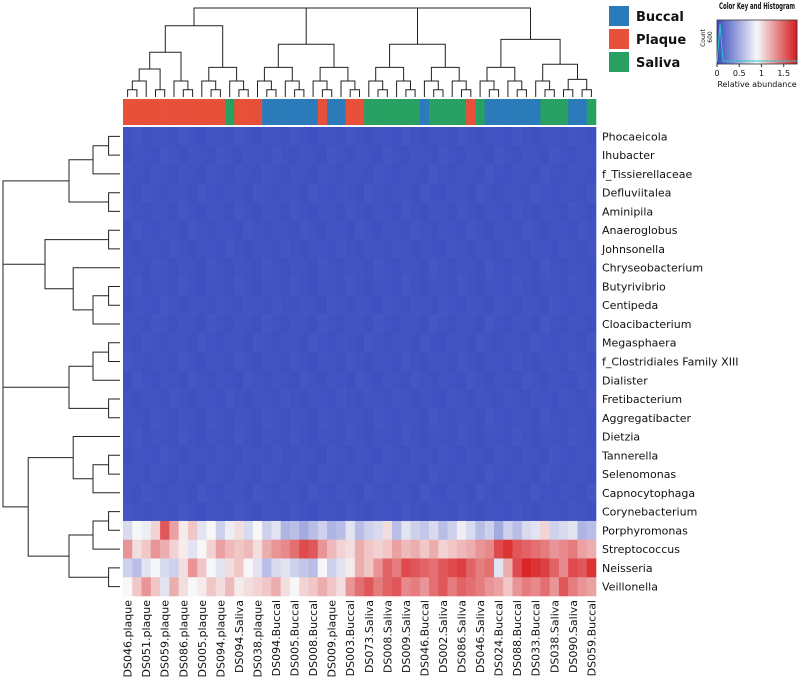 This screenshot has height=681, width=800. I want to click on row-dendrogram, so click(61, 361).